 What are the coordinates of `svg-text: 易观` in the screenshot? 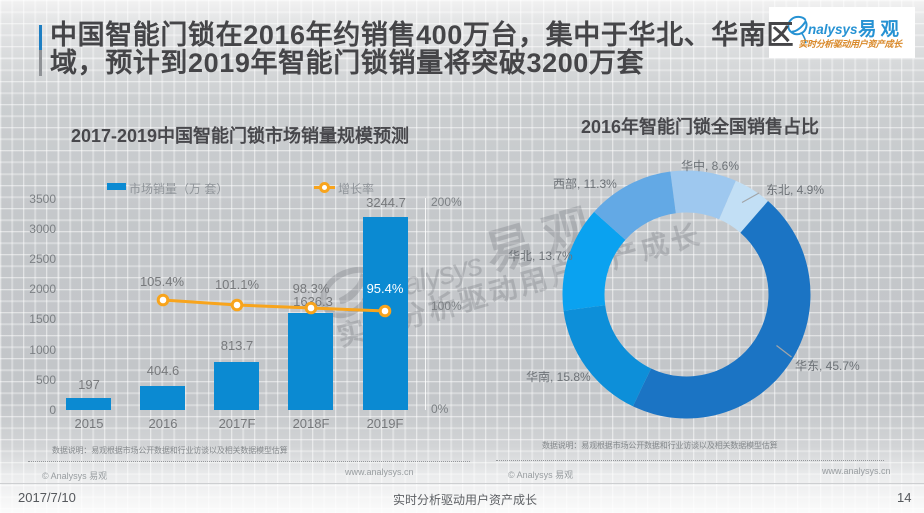 It's located at (880, 29).